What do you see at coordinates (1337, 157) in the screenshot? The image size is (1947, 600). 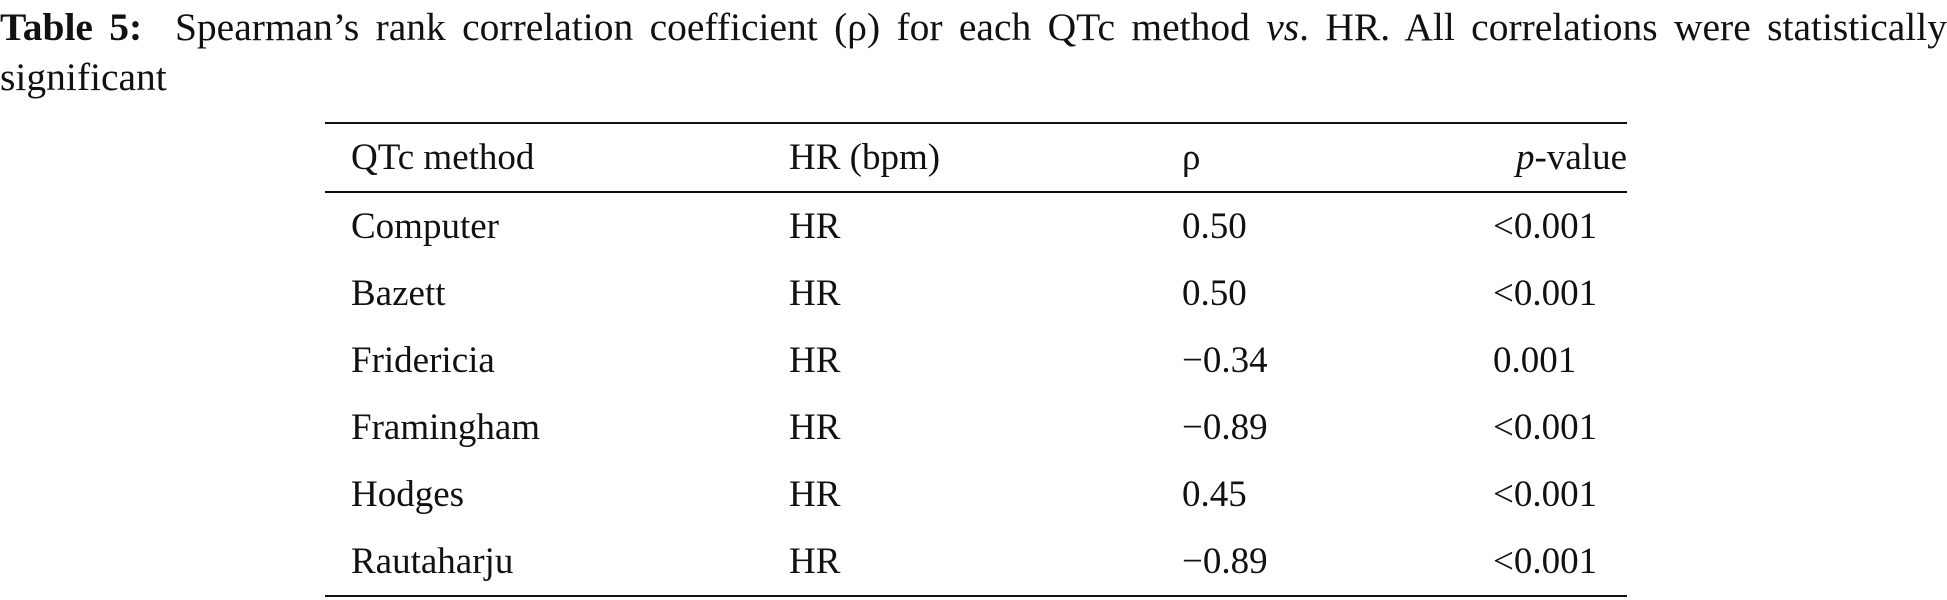 I see `header-cell: ρ` at bounding box center [1337, 157].